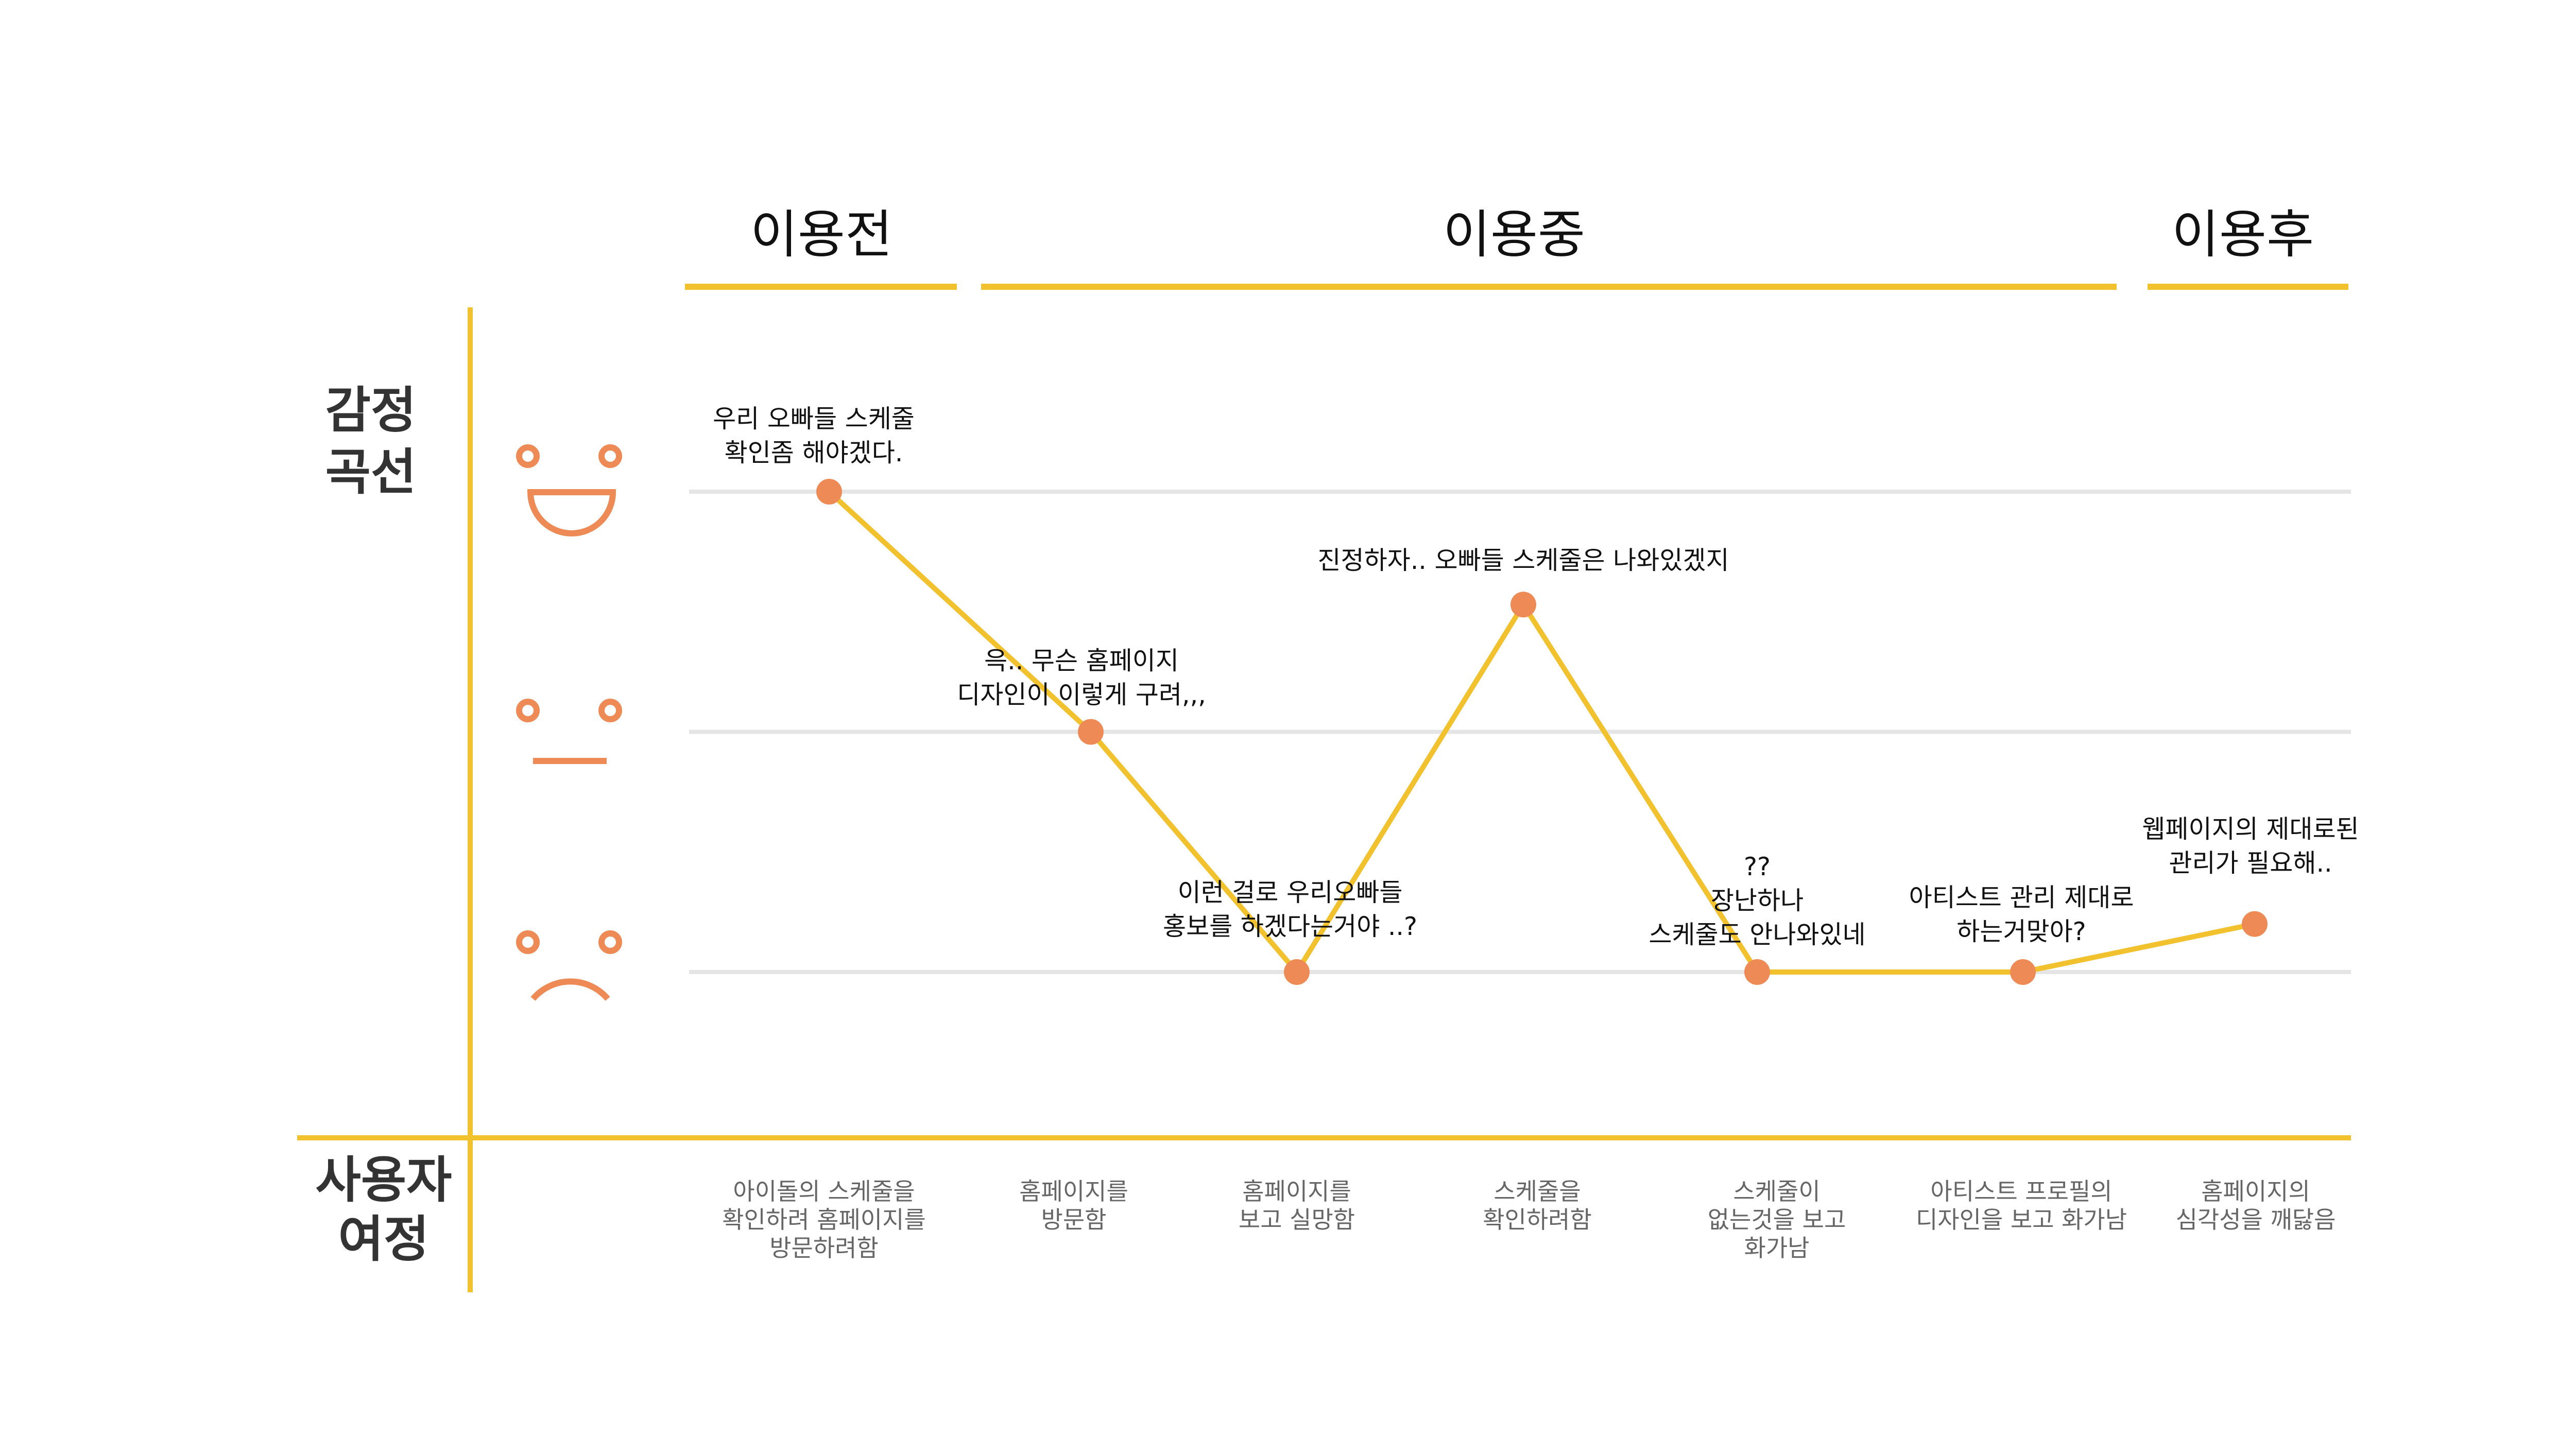  Describe the element at coordinates (2250, 829) in the screenshot. I see `emotion-comment-line: 웹페이지의 제대로된` at that location.